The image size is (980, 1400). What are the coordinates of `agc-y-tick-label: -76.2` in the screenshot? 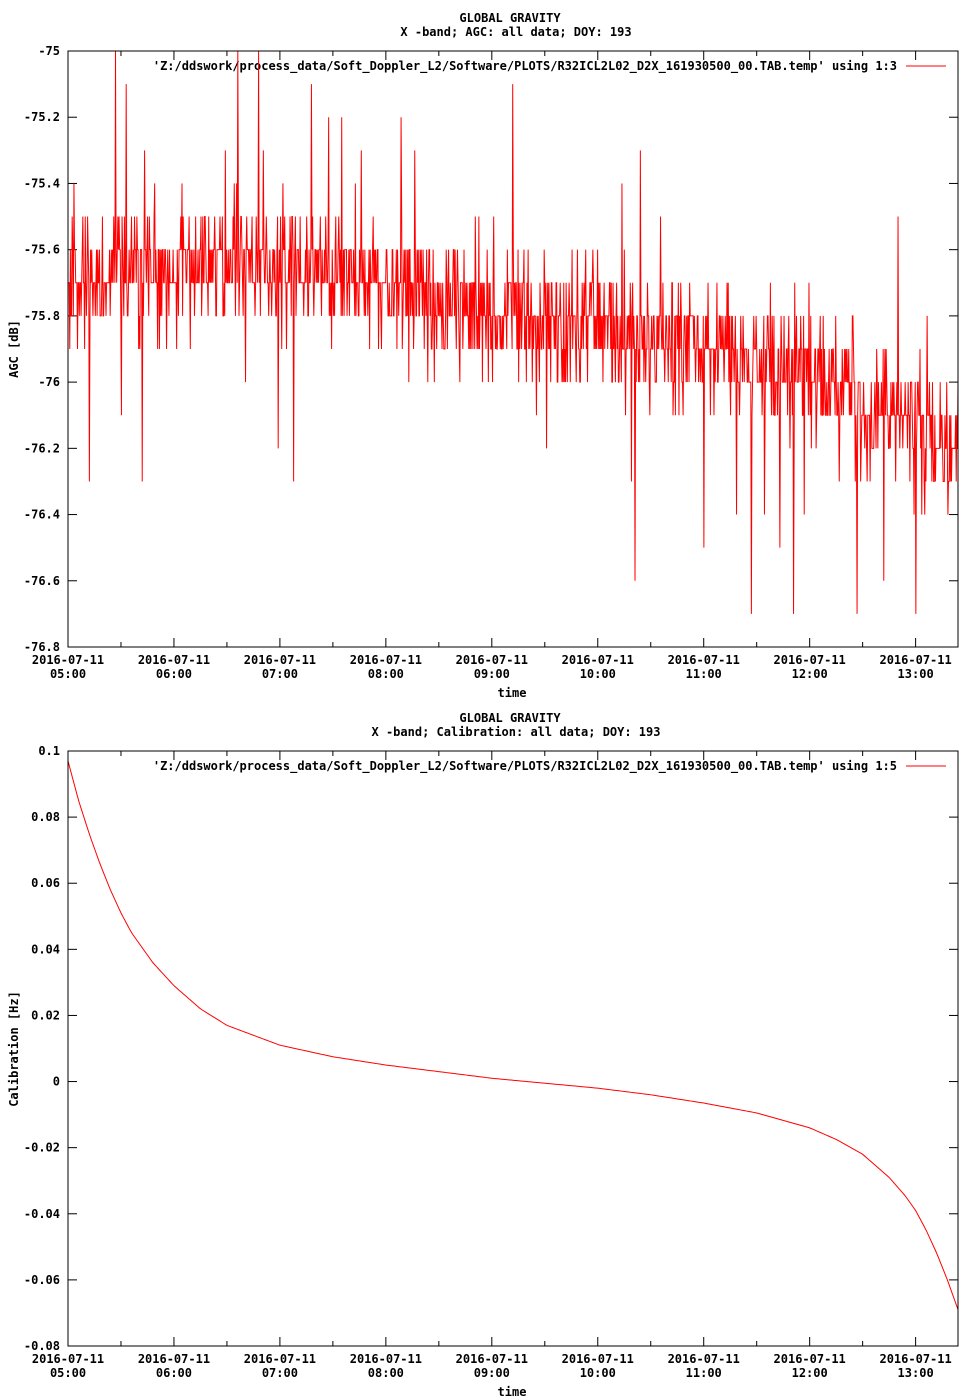 It's located at (42, 448).